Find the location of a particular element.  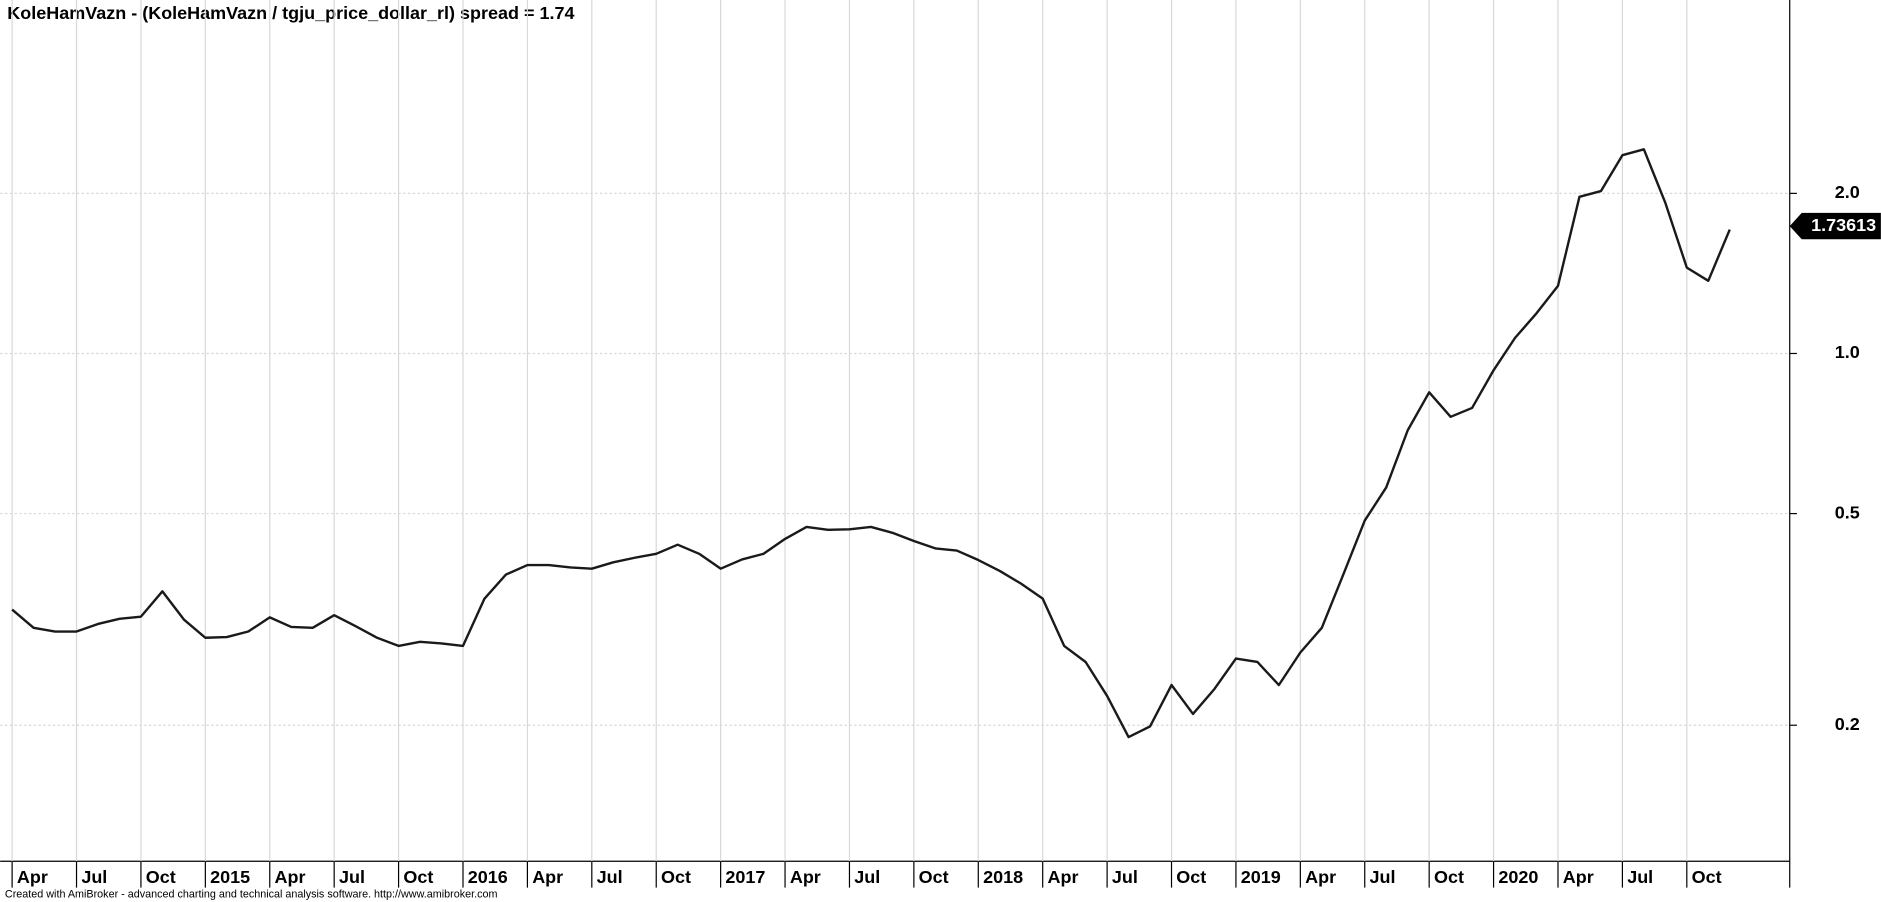

y-tick-label: 2.0 is located at coordinates (1847, 192).